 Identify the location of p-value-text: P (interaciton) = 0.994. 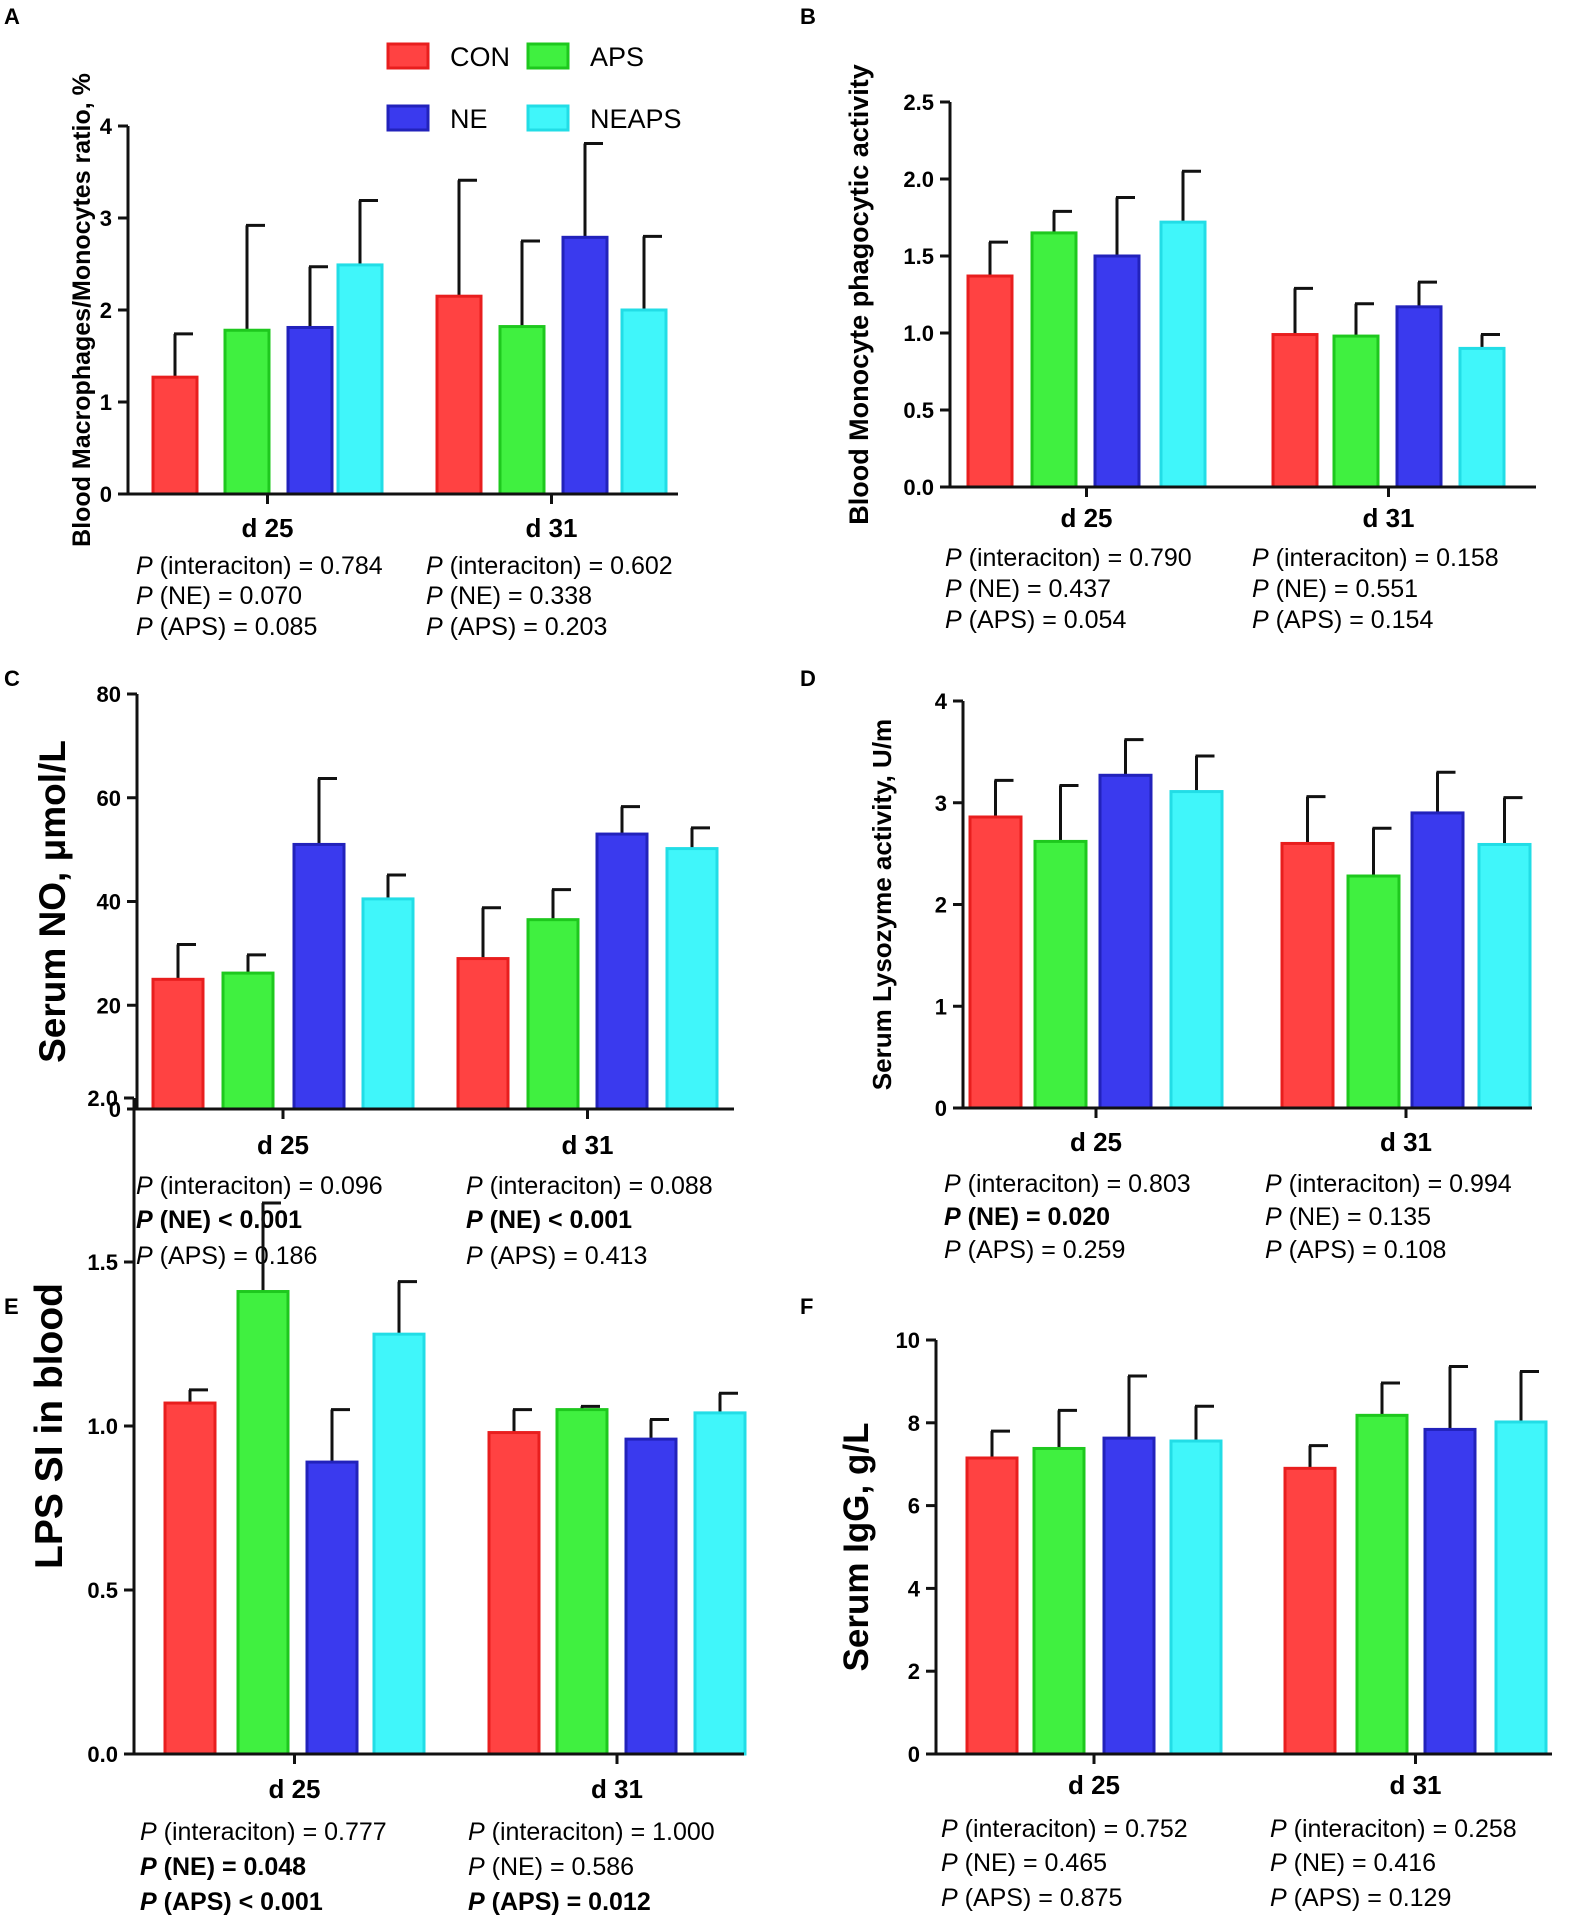
(1388, 1184).